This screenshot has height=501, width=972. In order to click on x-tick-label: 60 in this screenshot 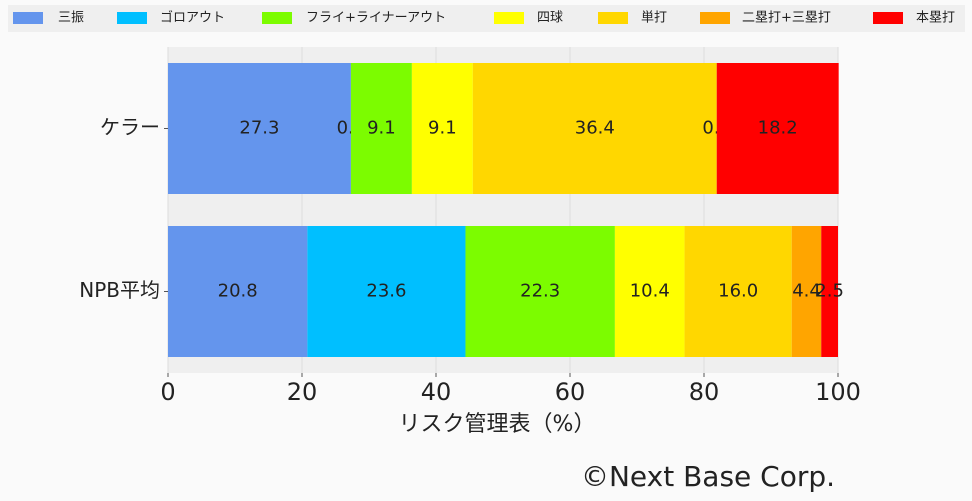, I will do `click(570, 392)`.